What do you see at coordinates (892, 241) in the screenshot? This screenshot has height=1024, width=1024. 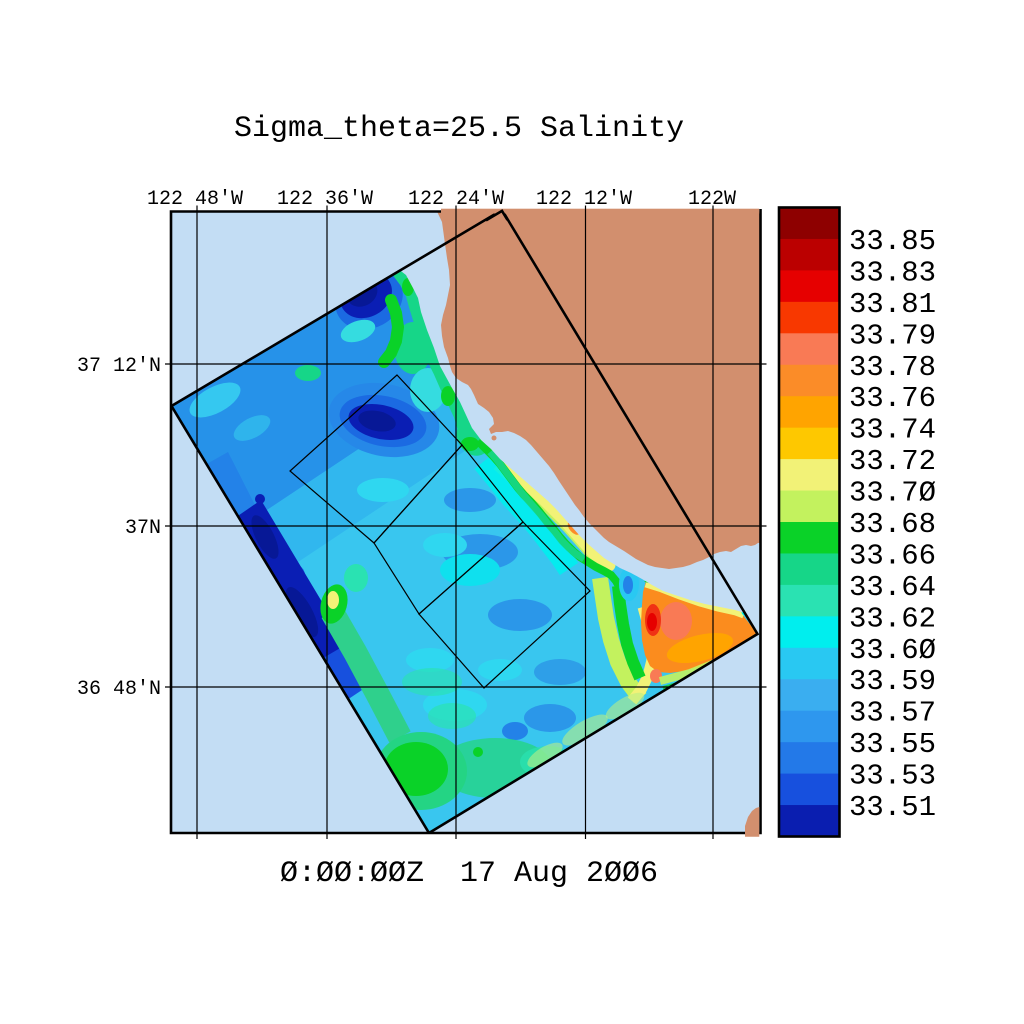 I see `svg-text: 33.85` at bounding box center [892, 241].